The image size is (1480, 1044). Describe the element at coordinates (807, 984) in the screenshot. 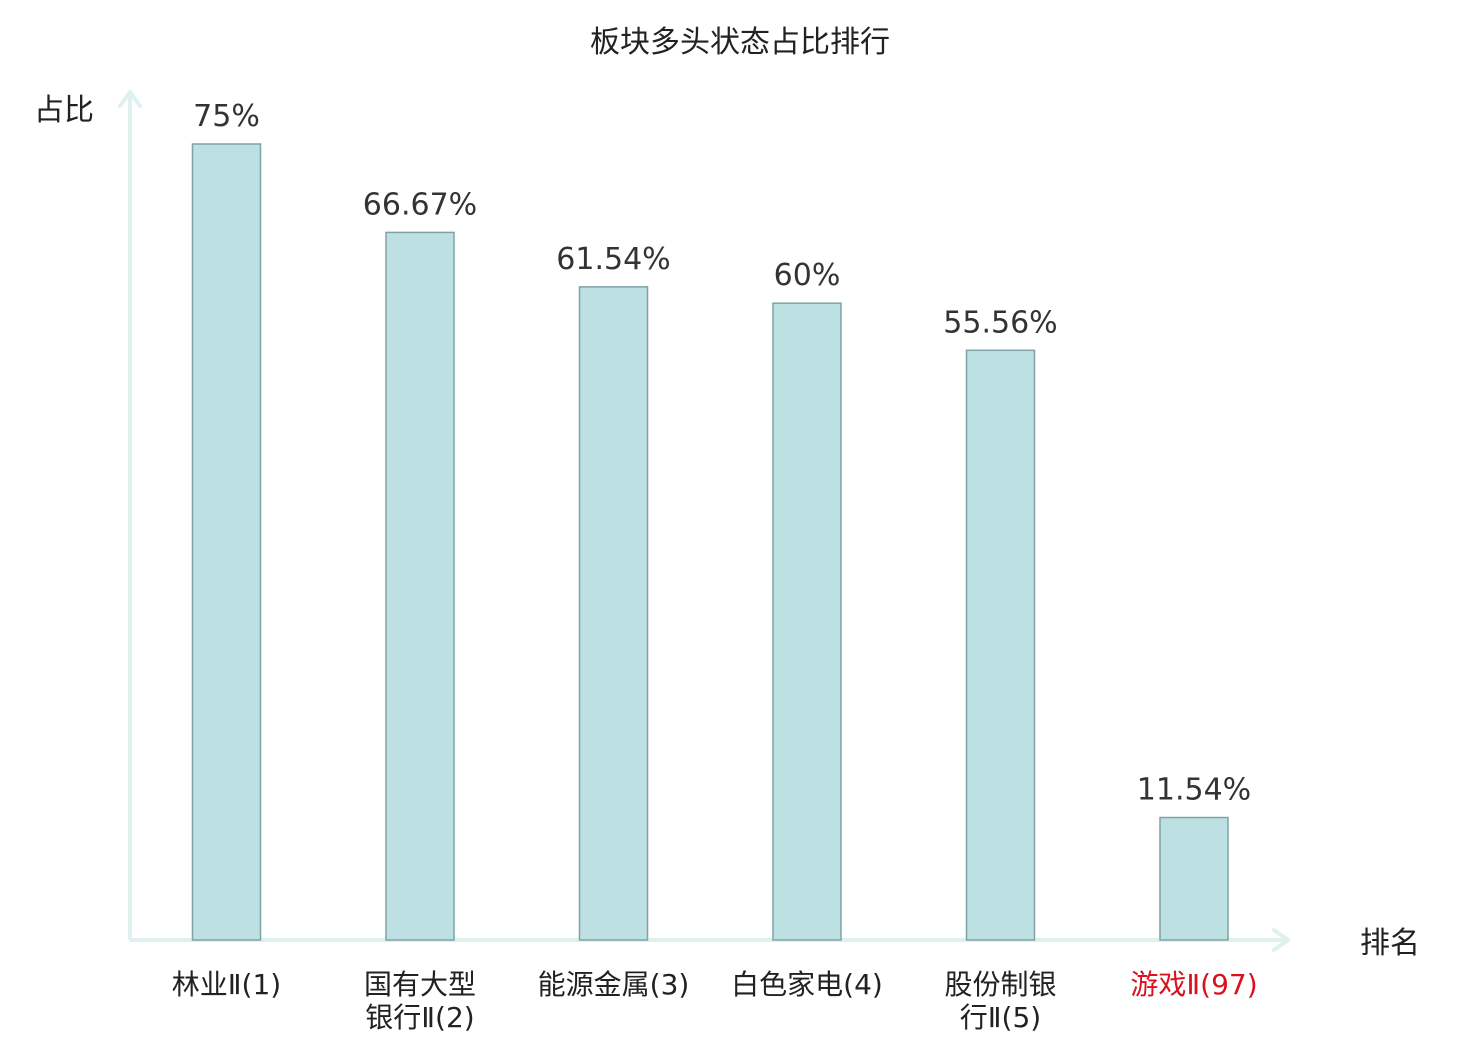

I see `category-label: 白色家电(4)` at that location.